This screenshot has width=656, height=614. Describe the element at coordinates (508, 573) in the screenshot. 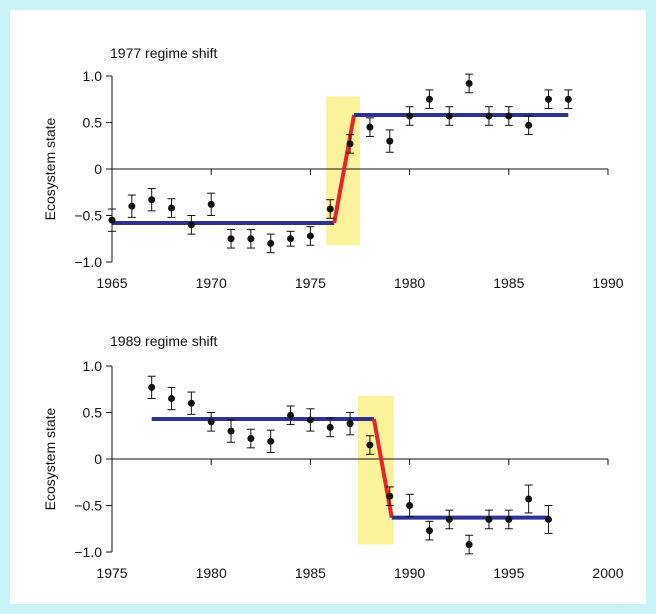

I see `x-tick-label: 1995` at that location.